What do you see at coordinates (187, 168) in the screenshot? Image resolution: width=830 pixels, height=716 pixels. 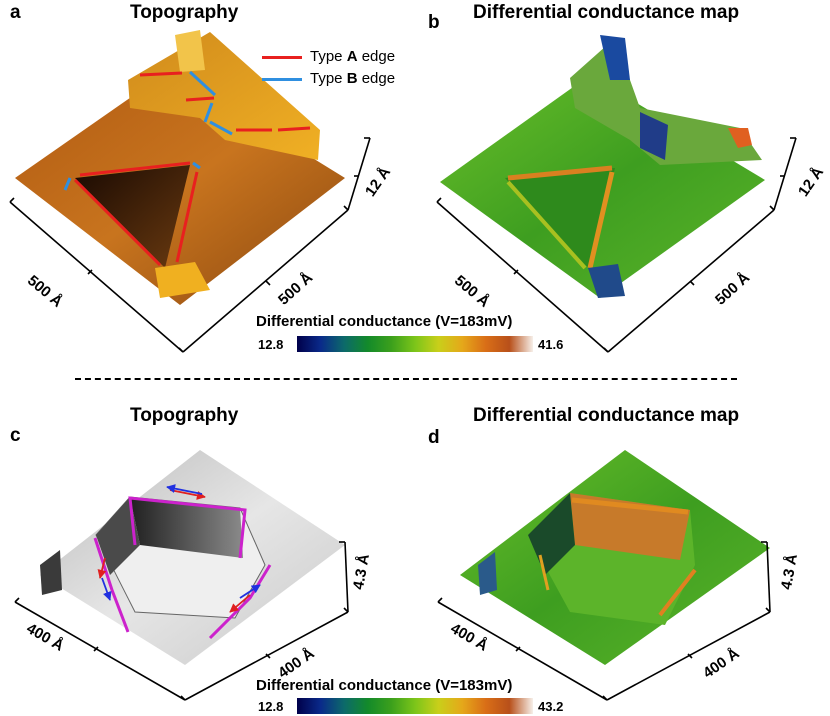 I see `panel-a-edge-lines` at bounding box center [187, 168].